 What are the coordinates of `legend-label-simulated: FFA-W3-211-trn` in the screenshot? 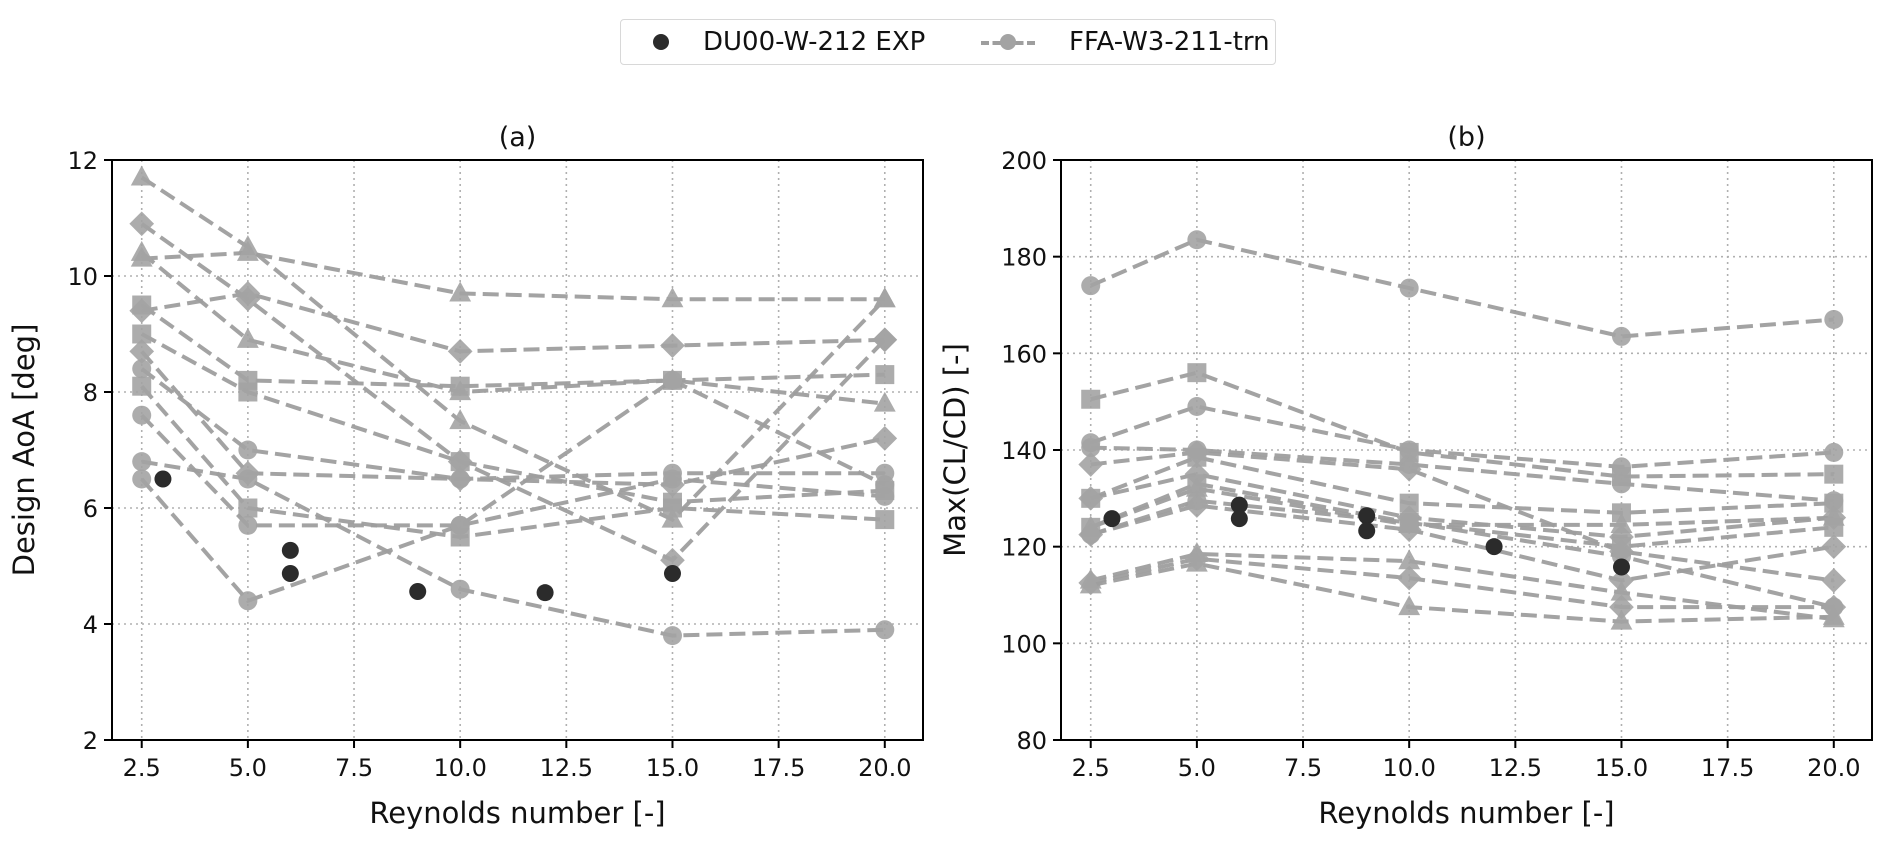 It's located at (1169, 42).